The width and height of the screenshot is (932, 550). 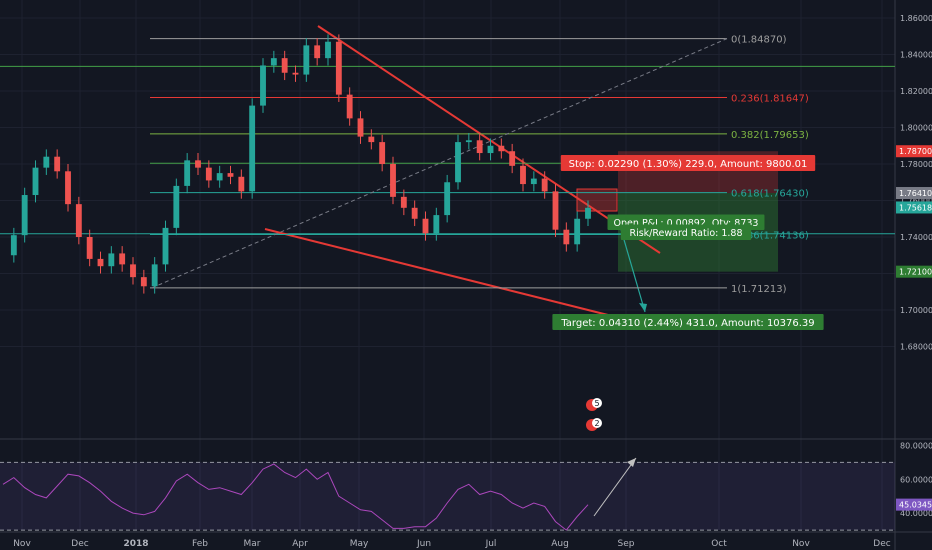 I want to click on stop-label-box, so click(x=688, y=163).